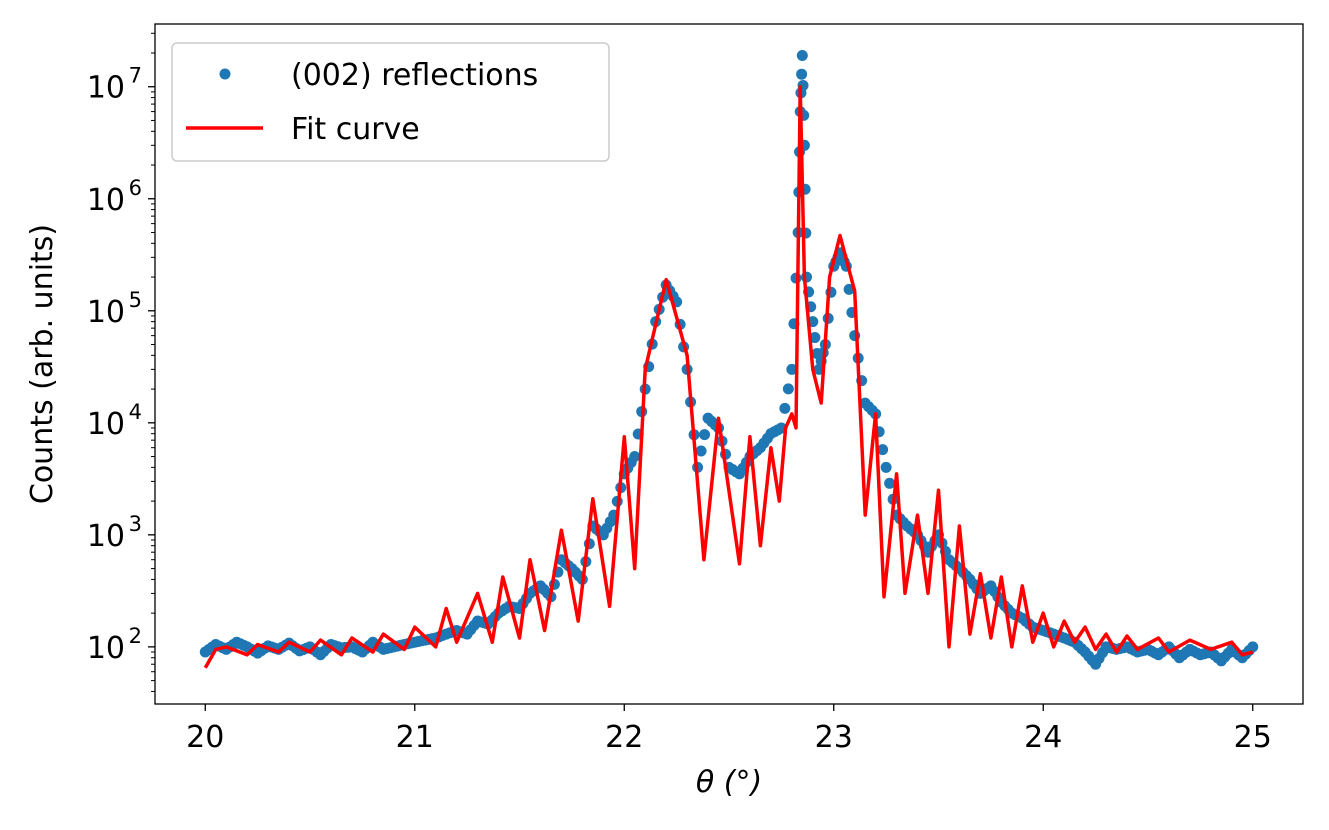 This screenshot has height=830, width=1329. Describe the element at coordinates (414, 75) in the screenshot. I see `legend-entry-scatter: (002) reflections` at that location.